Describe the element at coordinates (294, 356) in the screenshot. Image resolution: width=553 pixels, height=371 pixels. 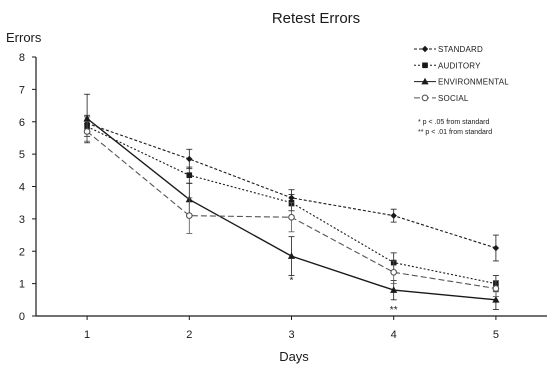
I see `x-axis-title: Days` at that location.